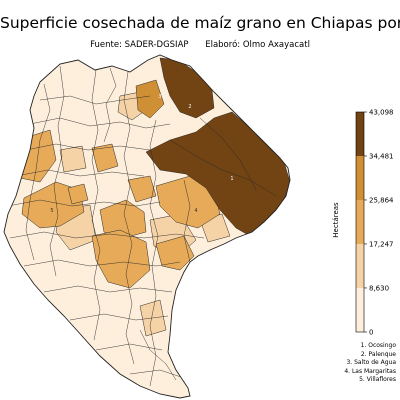 The height and width of the screenshot is (400, 400). Describe the element at coordinates (379, 288) in the screenshot. I see `colorbar-tick-label: 8,630` at that location.